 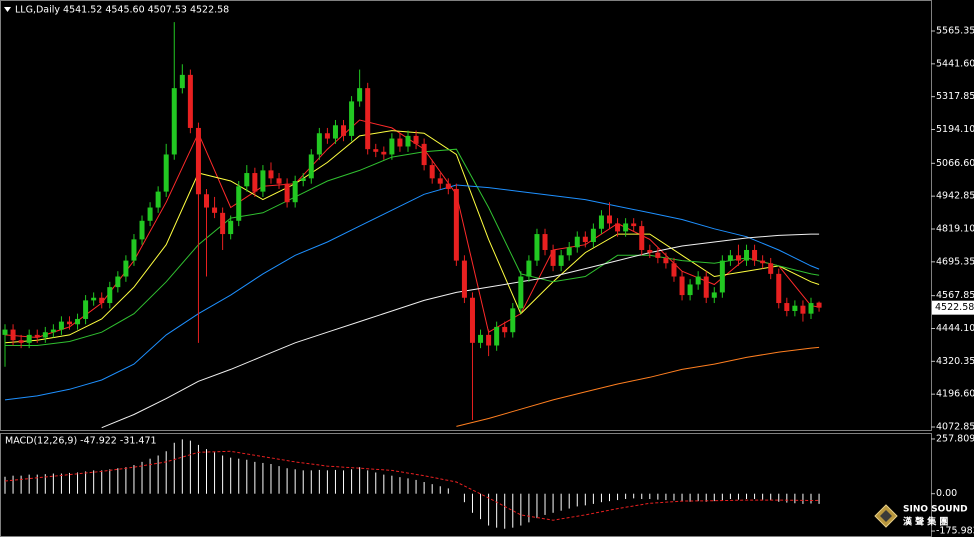 What do you see at coordinates (81, 441) in the screenshot?
I see `macd-title: MACD(12,26,9) -47.922 -31.471` at bounding box center [81, 441].